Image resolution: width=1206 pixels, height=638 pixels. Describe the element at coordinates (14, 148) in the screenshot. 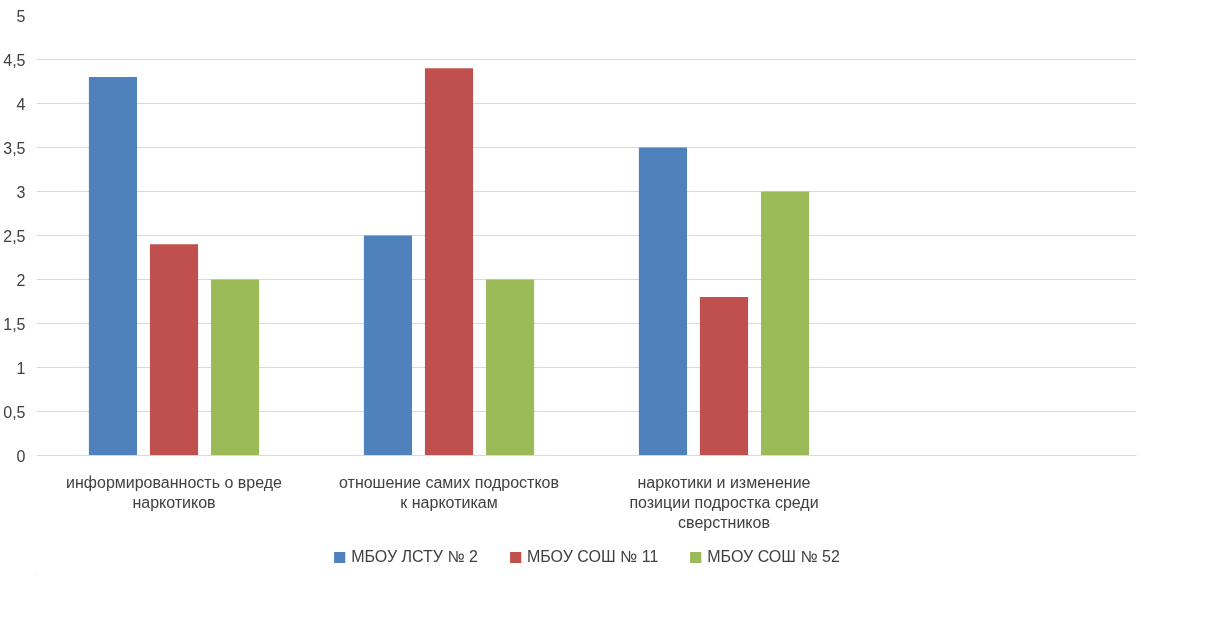

I see `y-tick-label: 3,5` at that location.